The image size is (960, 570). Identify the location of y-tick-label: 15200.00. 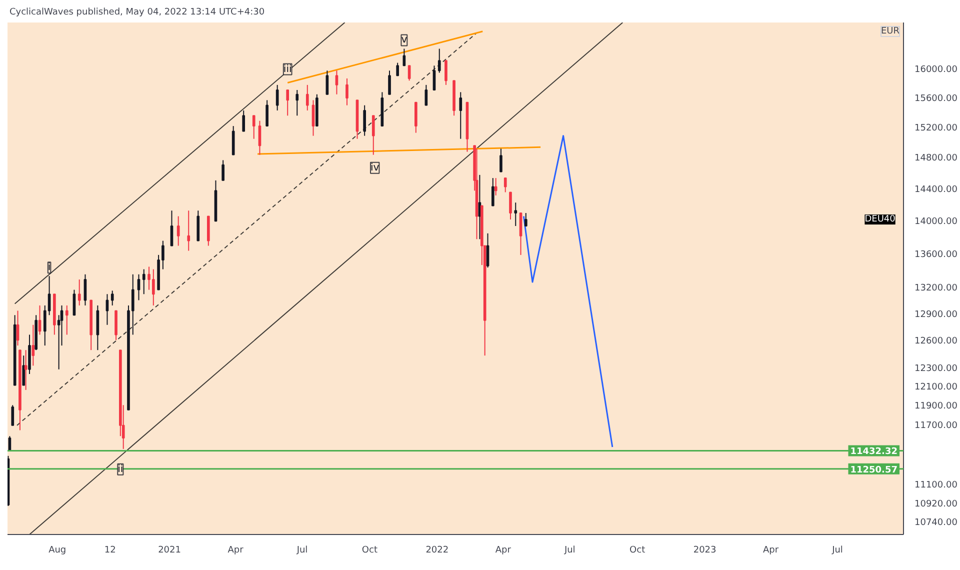
(936, 128).